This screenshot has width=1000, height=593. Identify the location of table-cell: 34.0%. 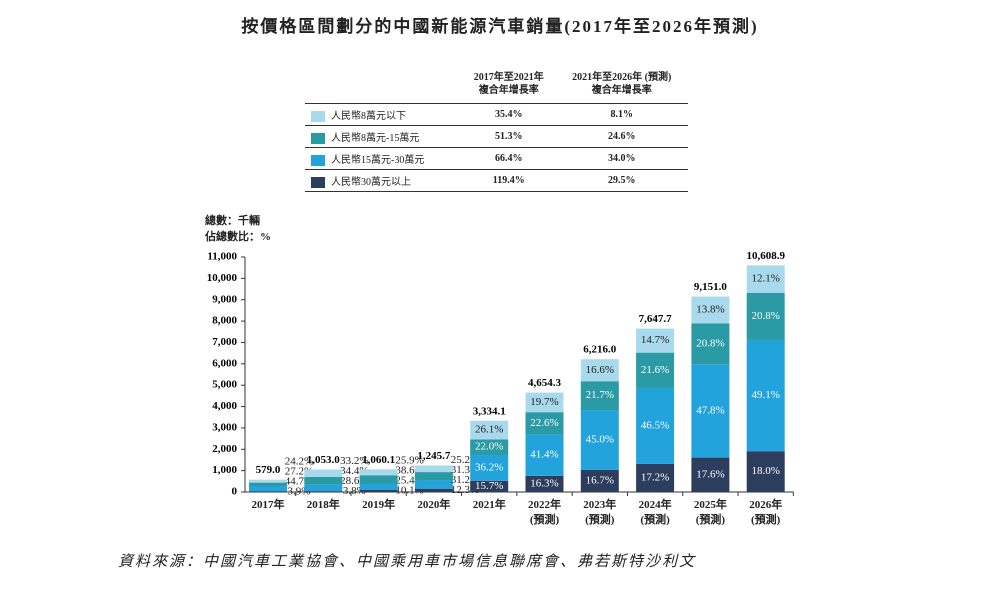
(622, 158).